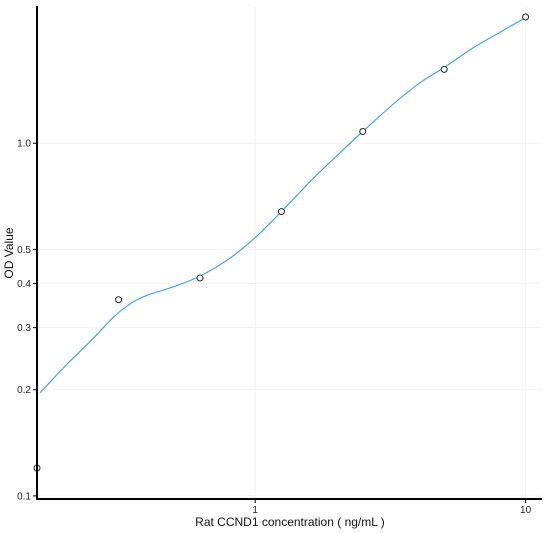  What do you see at coordinates (24, 250) in the screenshot?
I see `y-tick-label-4: 0.5` at bounding box center [24, 250].